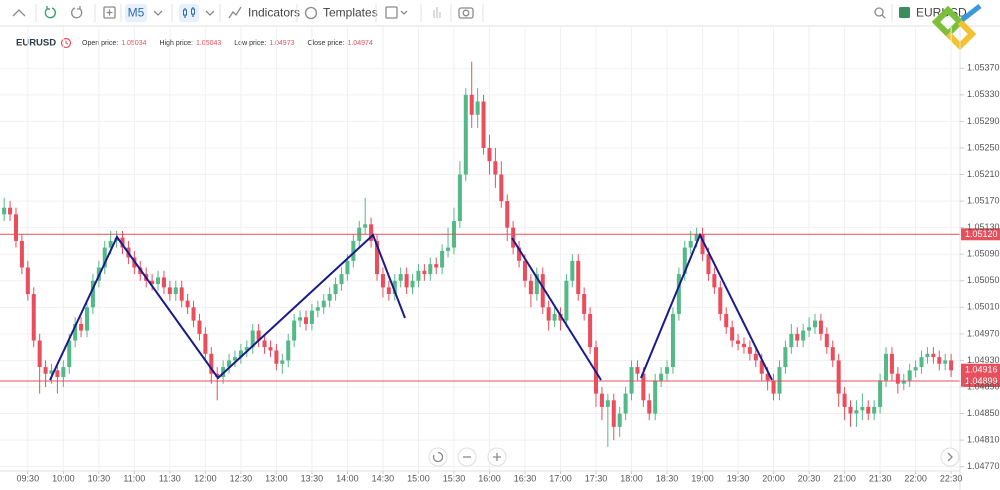  Describe the element at coordinates (880, 478) in the screenshot. I see `x-tick-label: 21:30` at that location.